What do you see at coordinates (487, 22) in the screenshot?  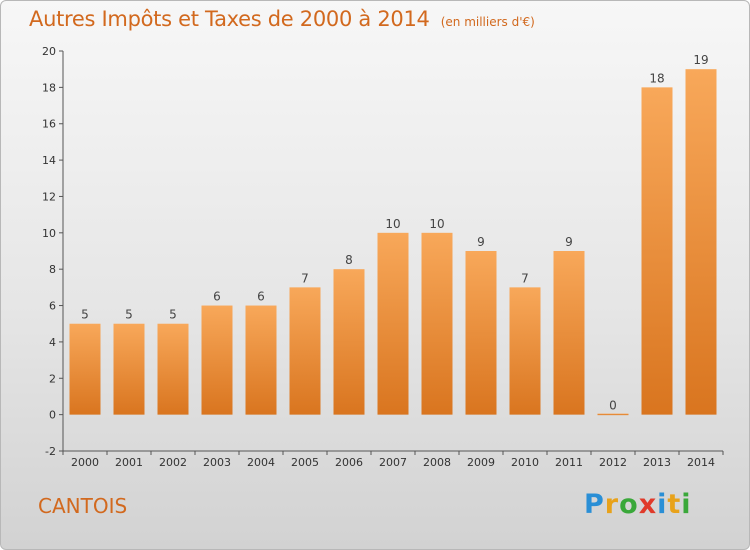 I see `chart-unit: (en milliers d'€)` at bounding box center [487, 22].